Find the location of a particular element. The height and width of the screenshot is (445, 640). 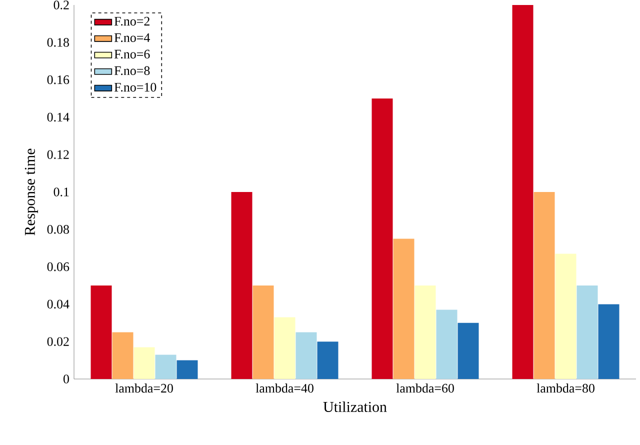

legend-label: F.no=2 is located at coordinates (132, 21).